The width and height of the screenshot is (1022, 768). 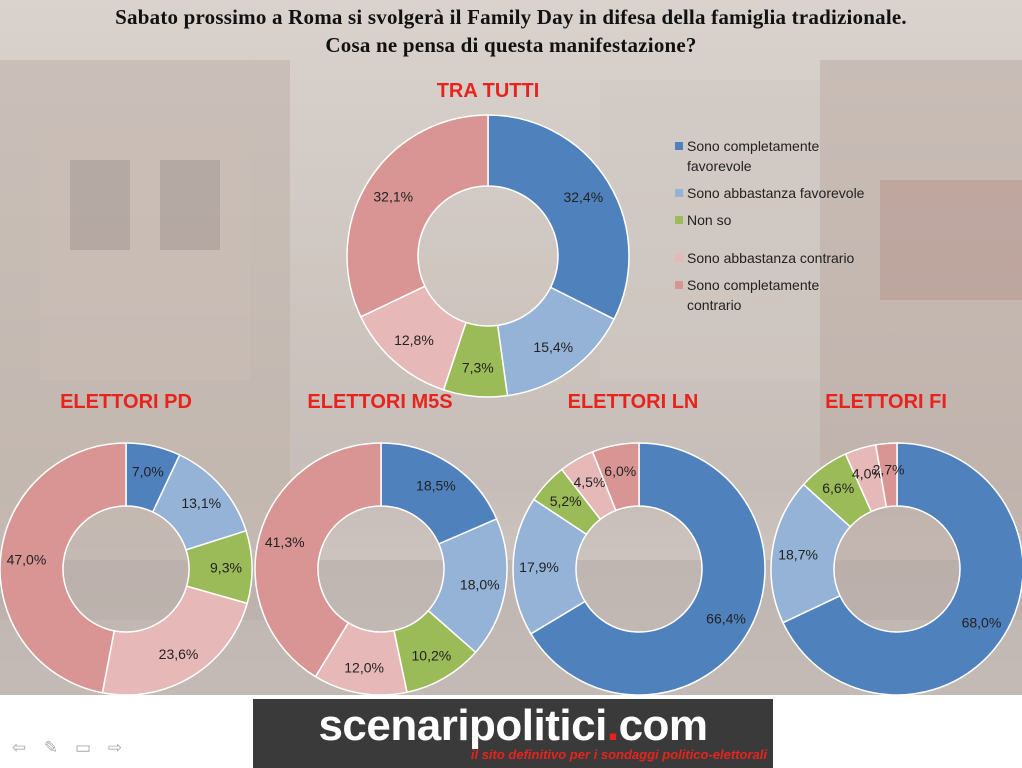 I want to click on data-label: 17,9%, so click(x=539, y=567).